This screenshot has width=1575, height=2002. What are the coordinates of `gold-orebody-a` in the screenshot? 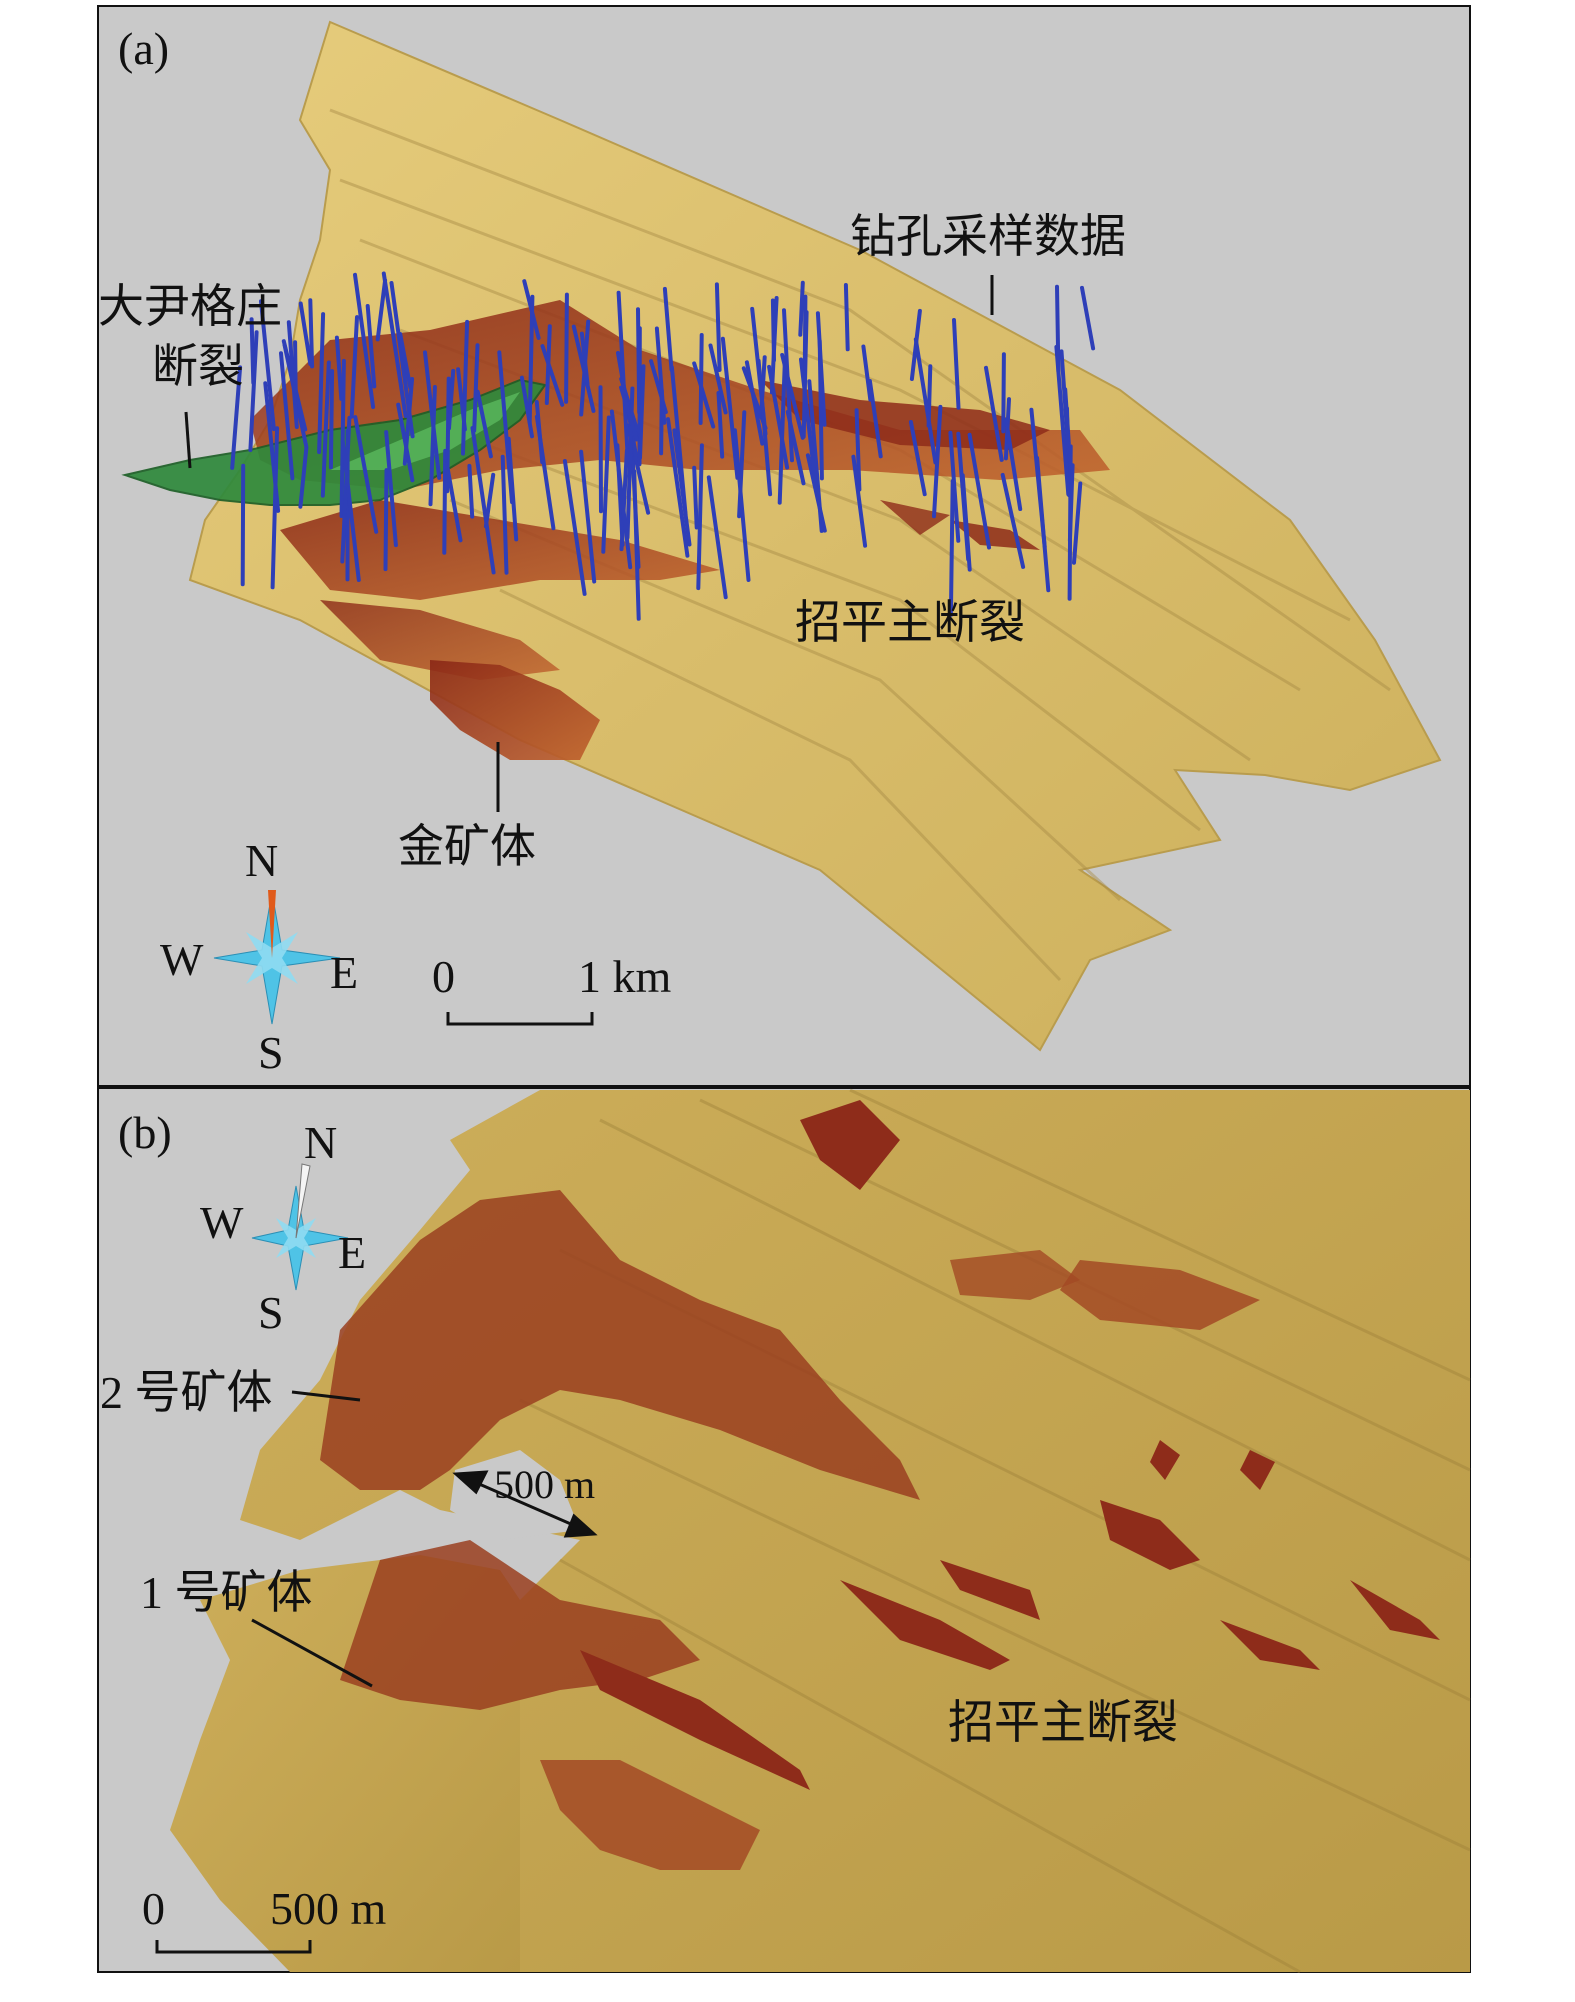 It's located at (515, 710).